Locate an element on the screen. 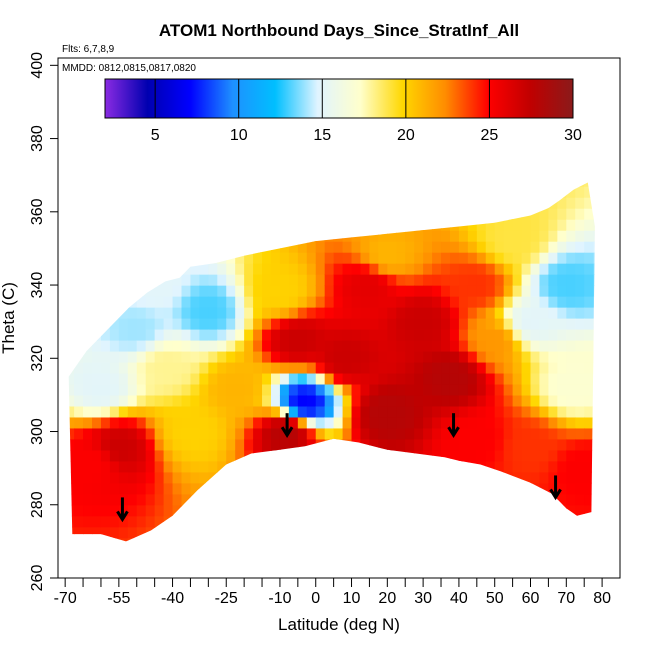  x-axis-title: Latitude (deg N) is located at coordinates (339, 624).